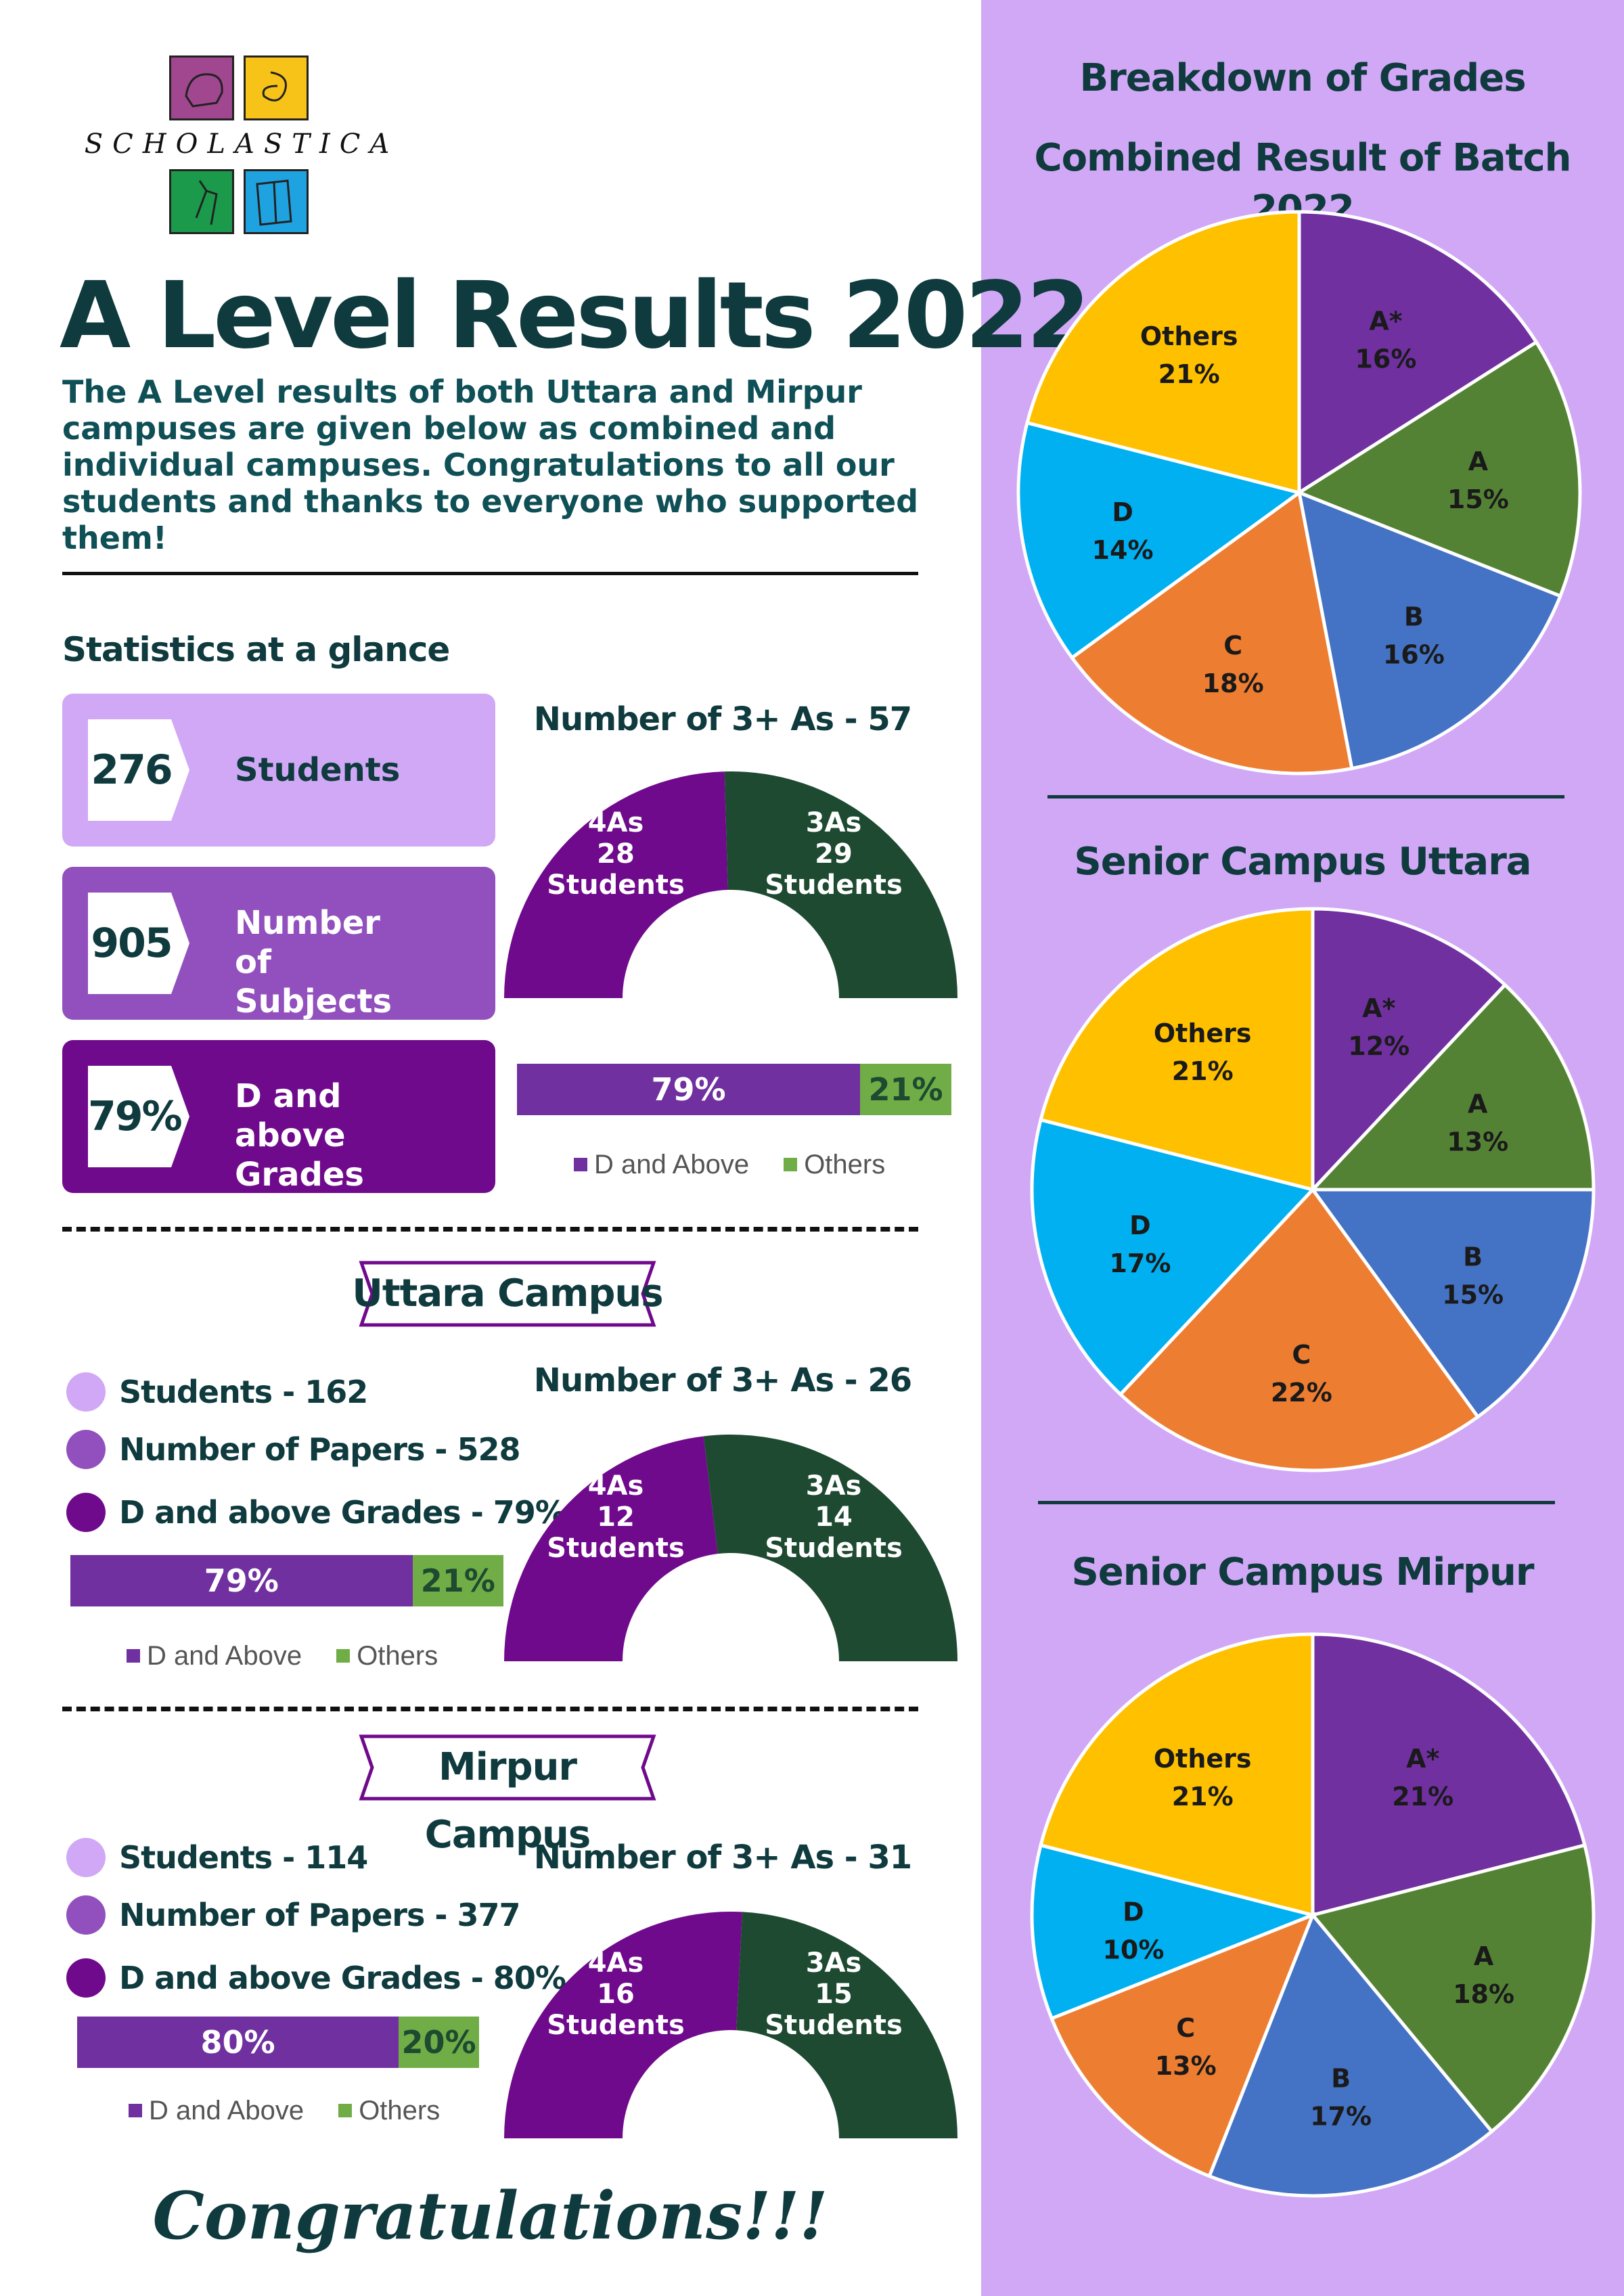 The height and width of the screenshot is (2296, 1624). Describe the element at coordinates (834, 1994) in the screenshot. I see `gauge-label-3as: 15` at that location.